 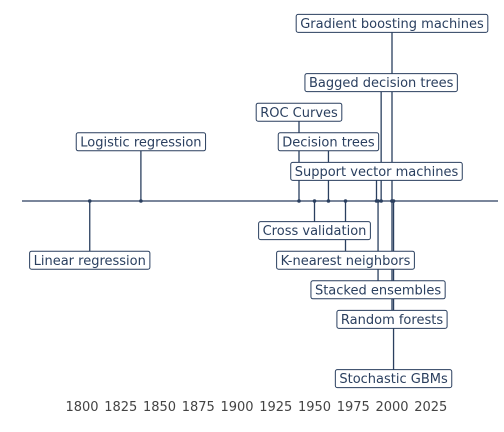 I want to click on event-label-linear-regression: Linear regression, so click(x=90, y=260).